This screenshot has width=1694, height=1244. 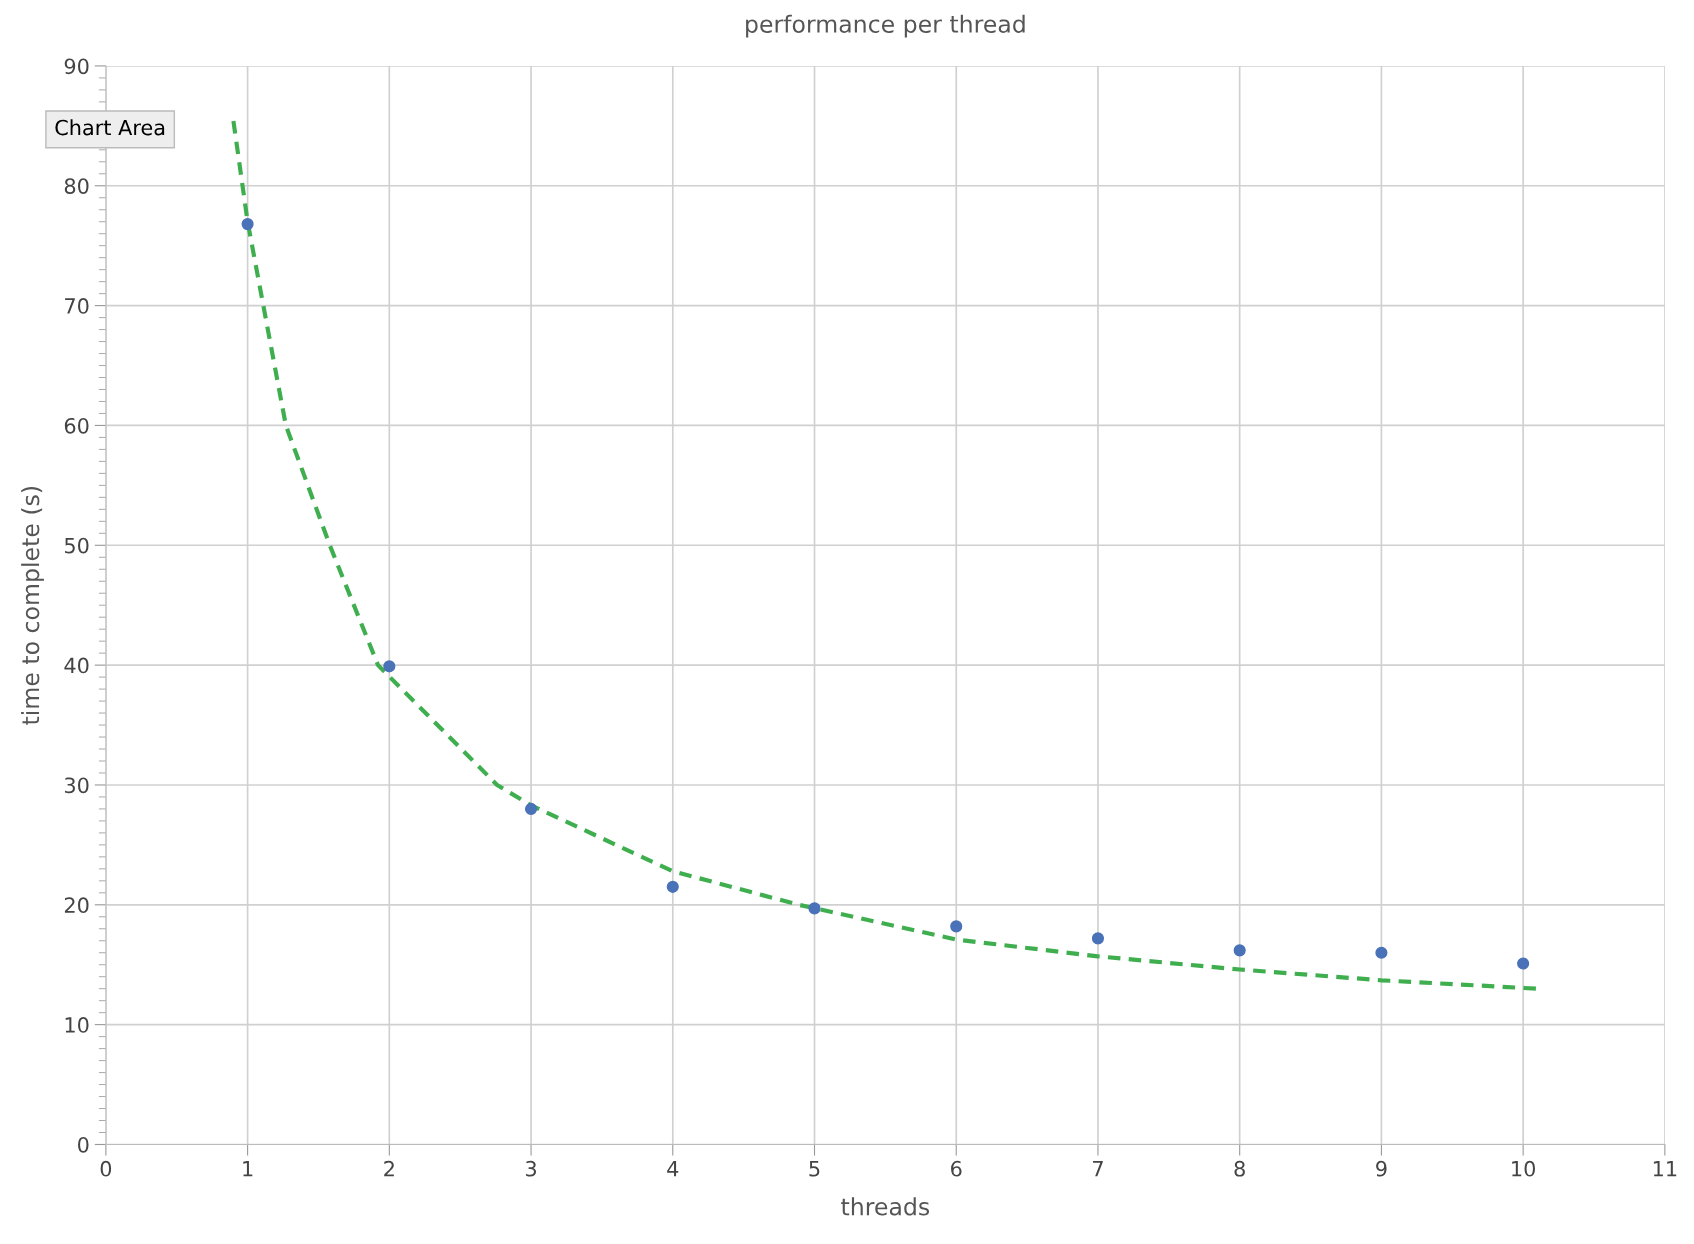 I want to click on y-tick-label: 40, so click(x=76, y=665).